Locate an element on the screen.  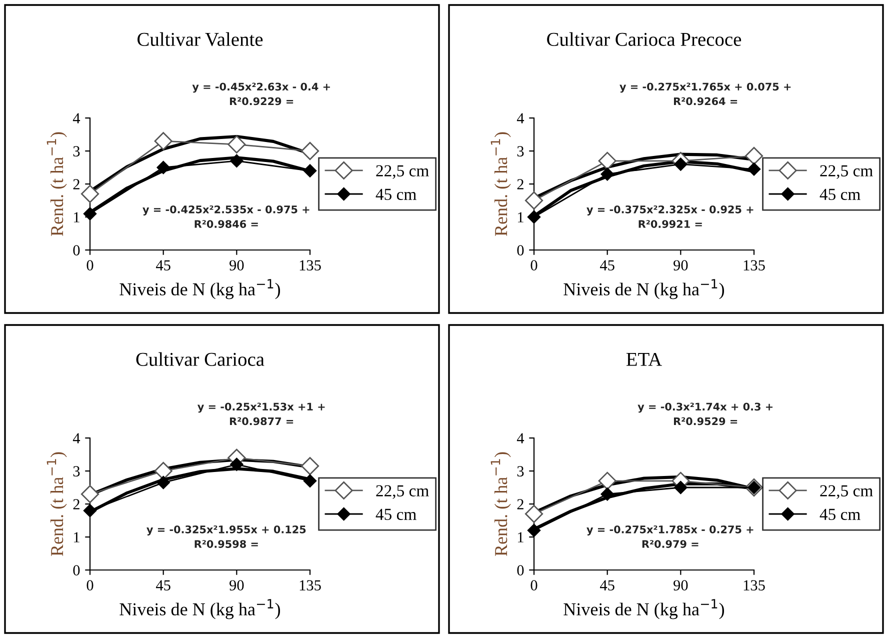
text: R²0.9877 = is located at coordinates (262, 421).